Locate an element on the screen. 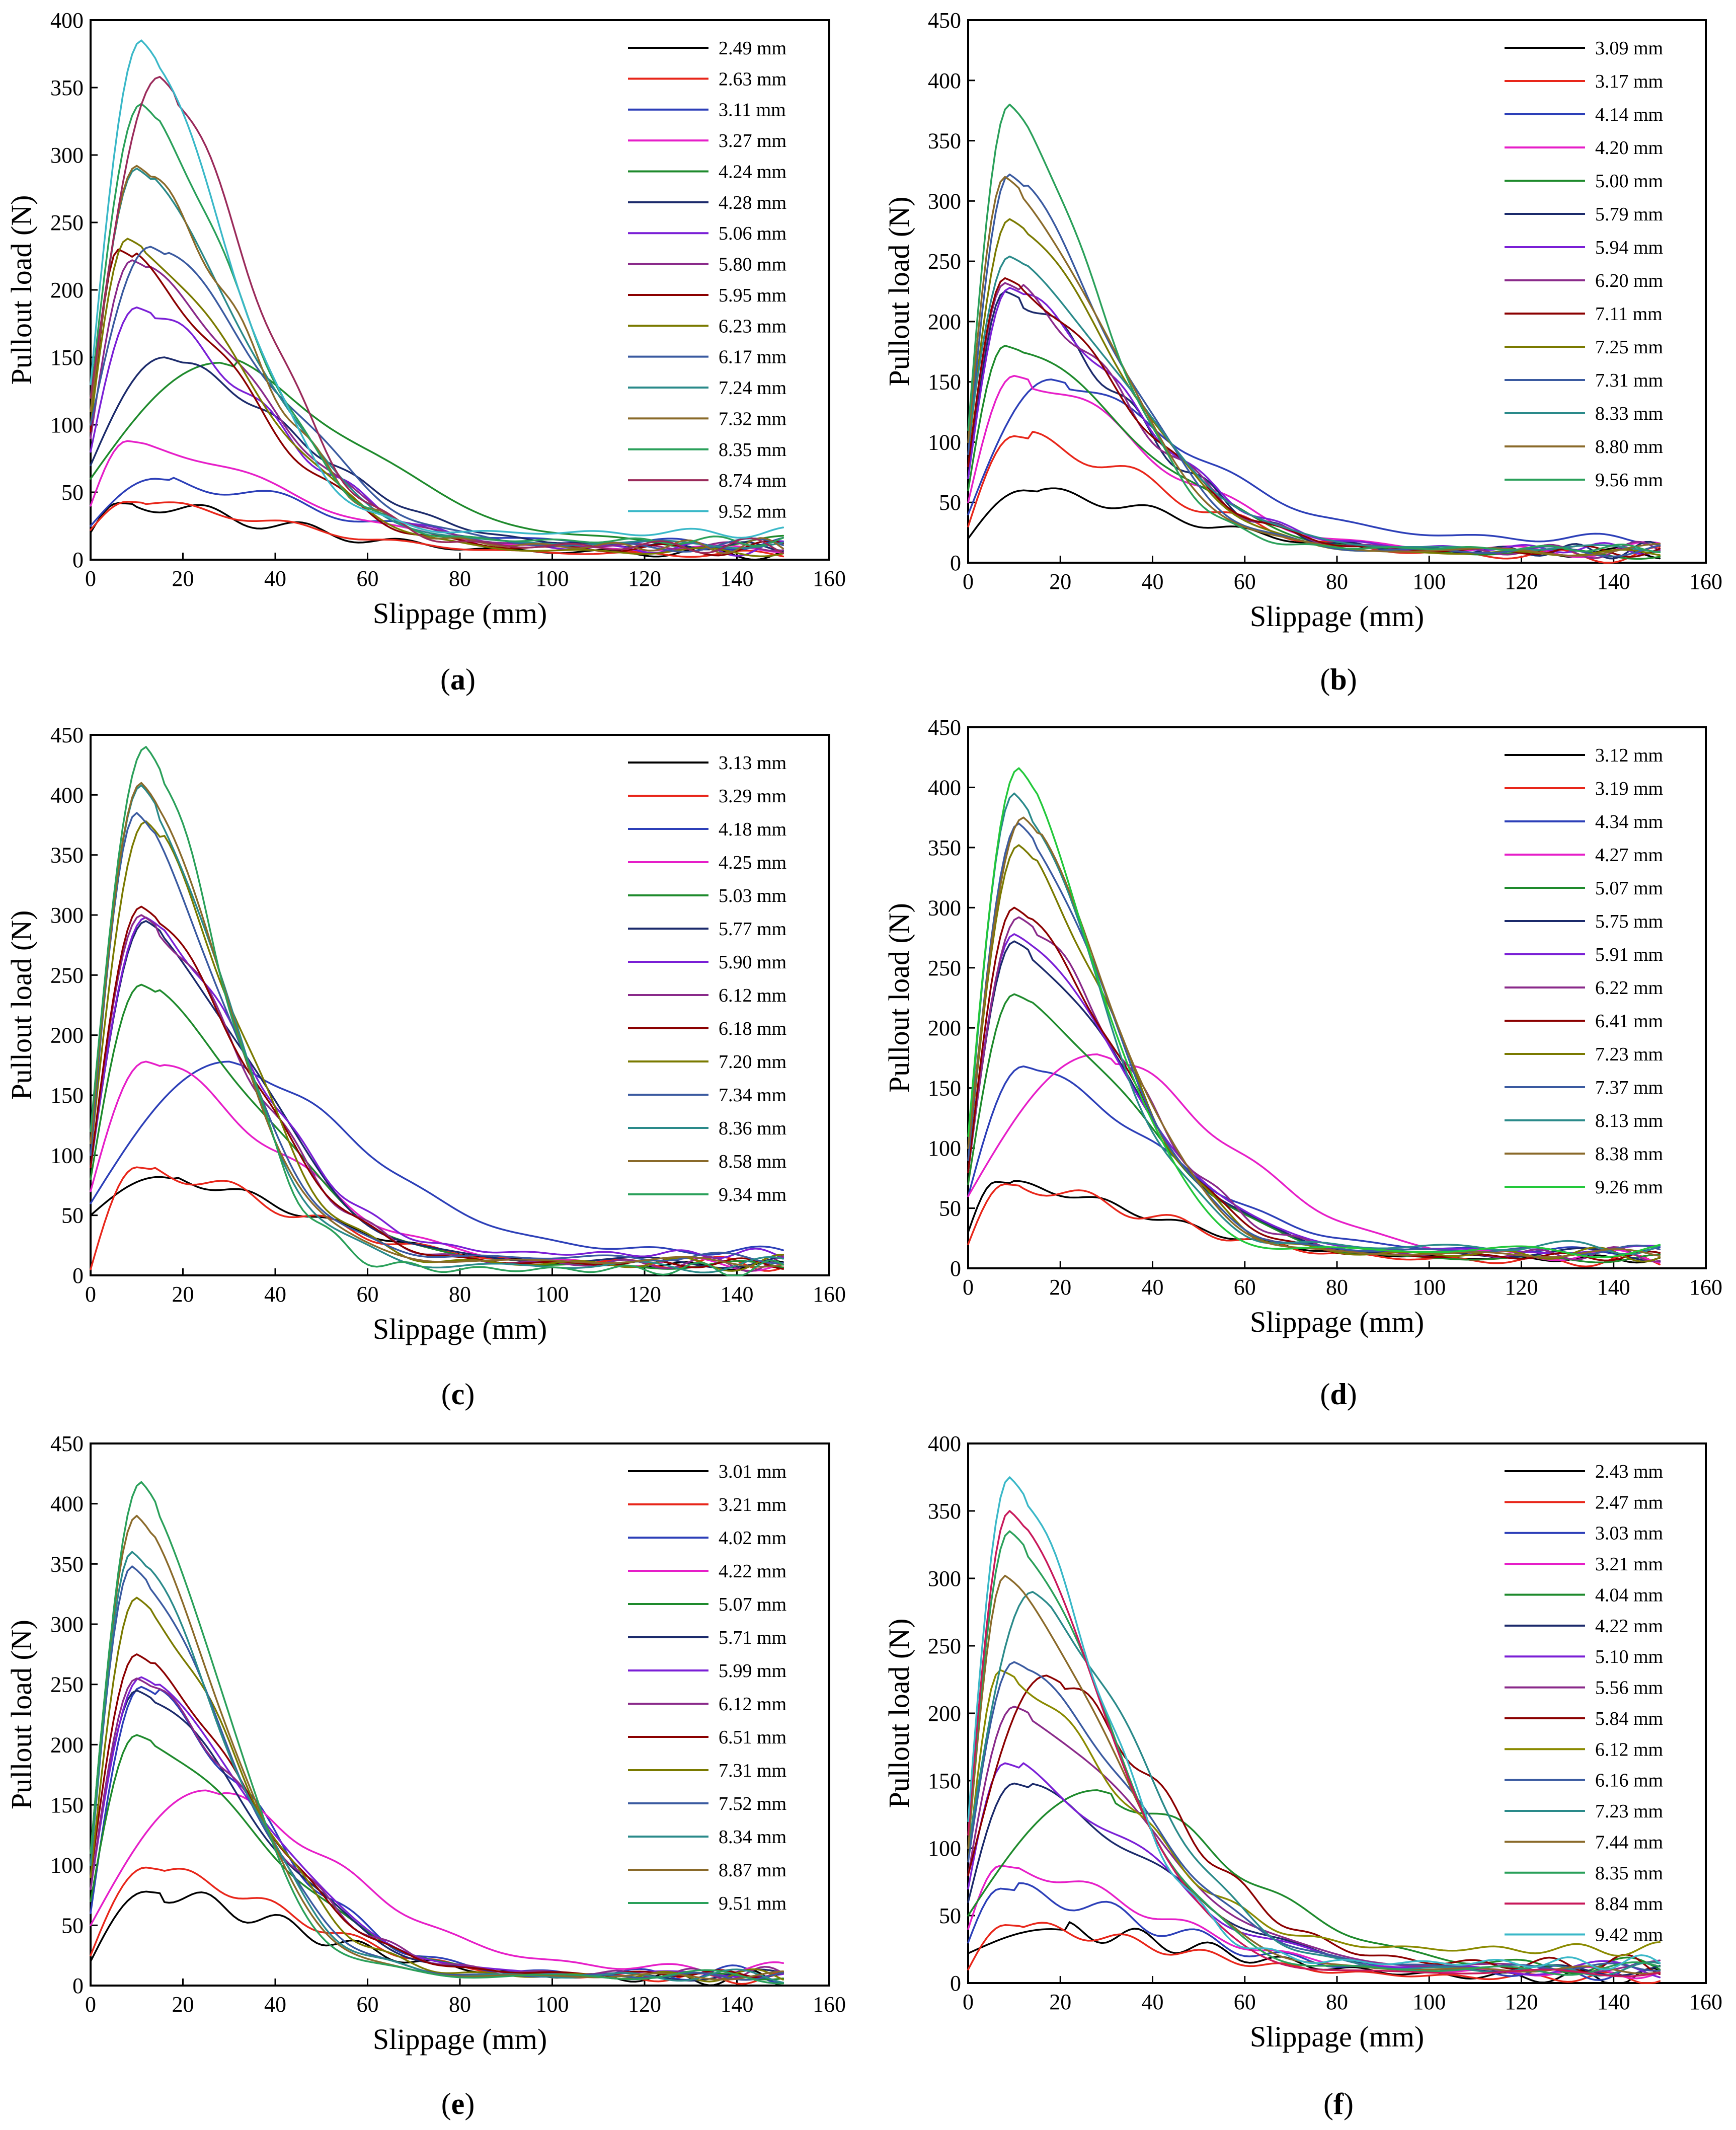  series-line-6-22-mm is located at coordinates (1314, 1089).